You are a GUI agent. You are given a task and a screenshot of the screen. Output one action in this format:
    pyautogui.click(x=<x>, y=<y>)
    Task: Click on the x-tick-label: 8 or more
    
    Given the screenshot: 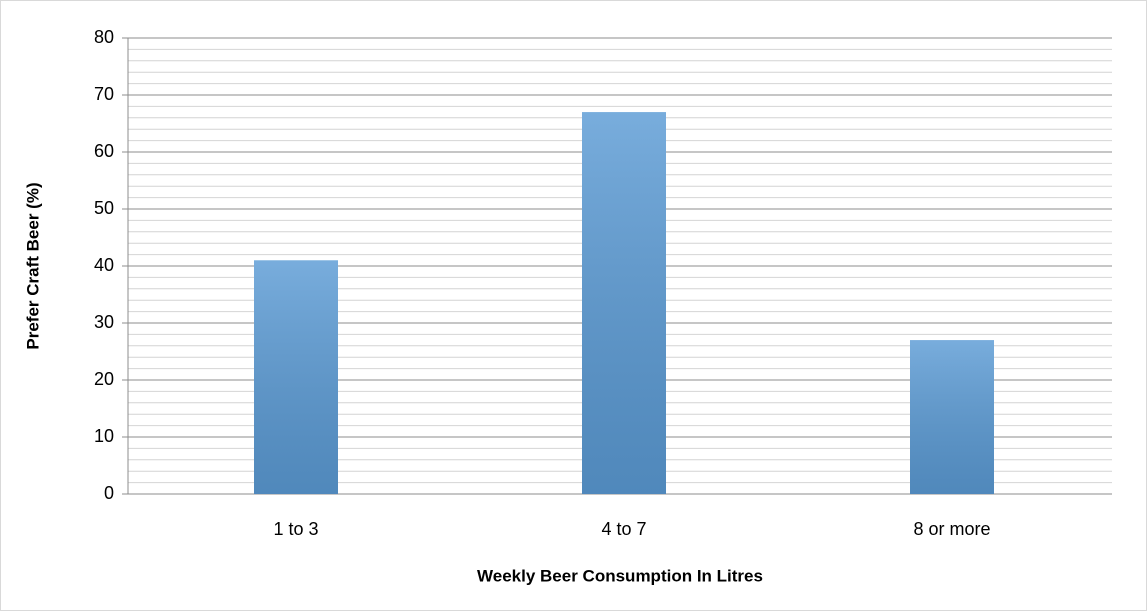 What is the action you would take?
    pyautogui.click(x=951, y=529)
    